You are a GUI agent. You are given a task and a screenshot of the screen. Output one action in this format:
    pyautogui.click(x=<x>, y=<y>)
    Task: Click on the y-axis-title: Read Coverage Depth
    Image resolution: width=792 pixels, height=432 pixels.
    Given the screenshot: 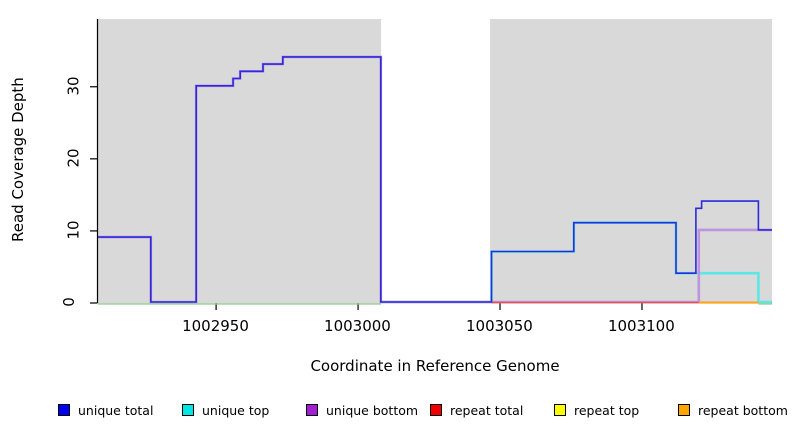 What is the action you would take?
    pyautogui.click(x=18, y=159)
    